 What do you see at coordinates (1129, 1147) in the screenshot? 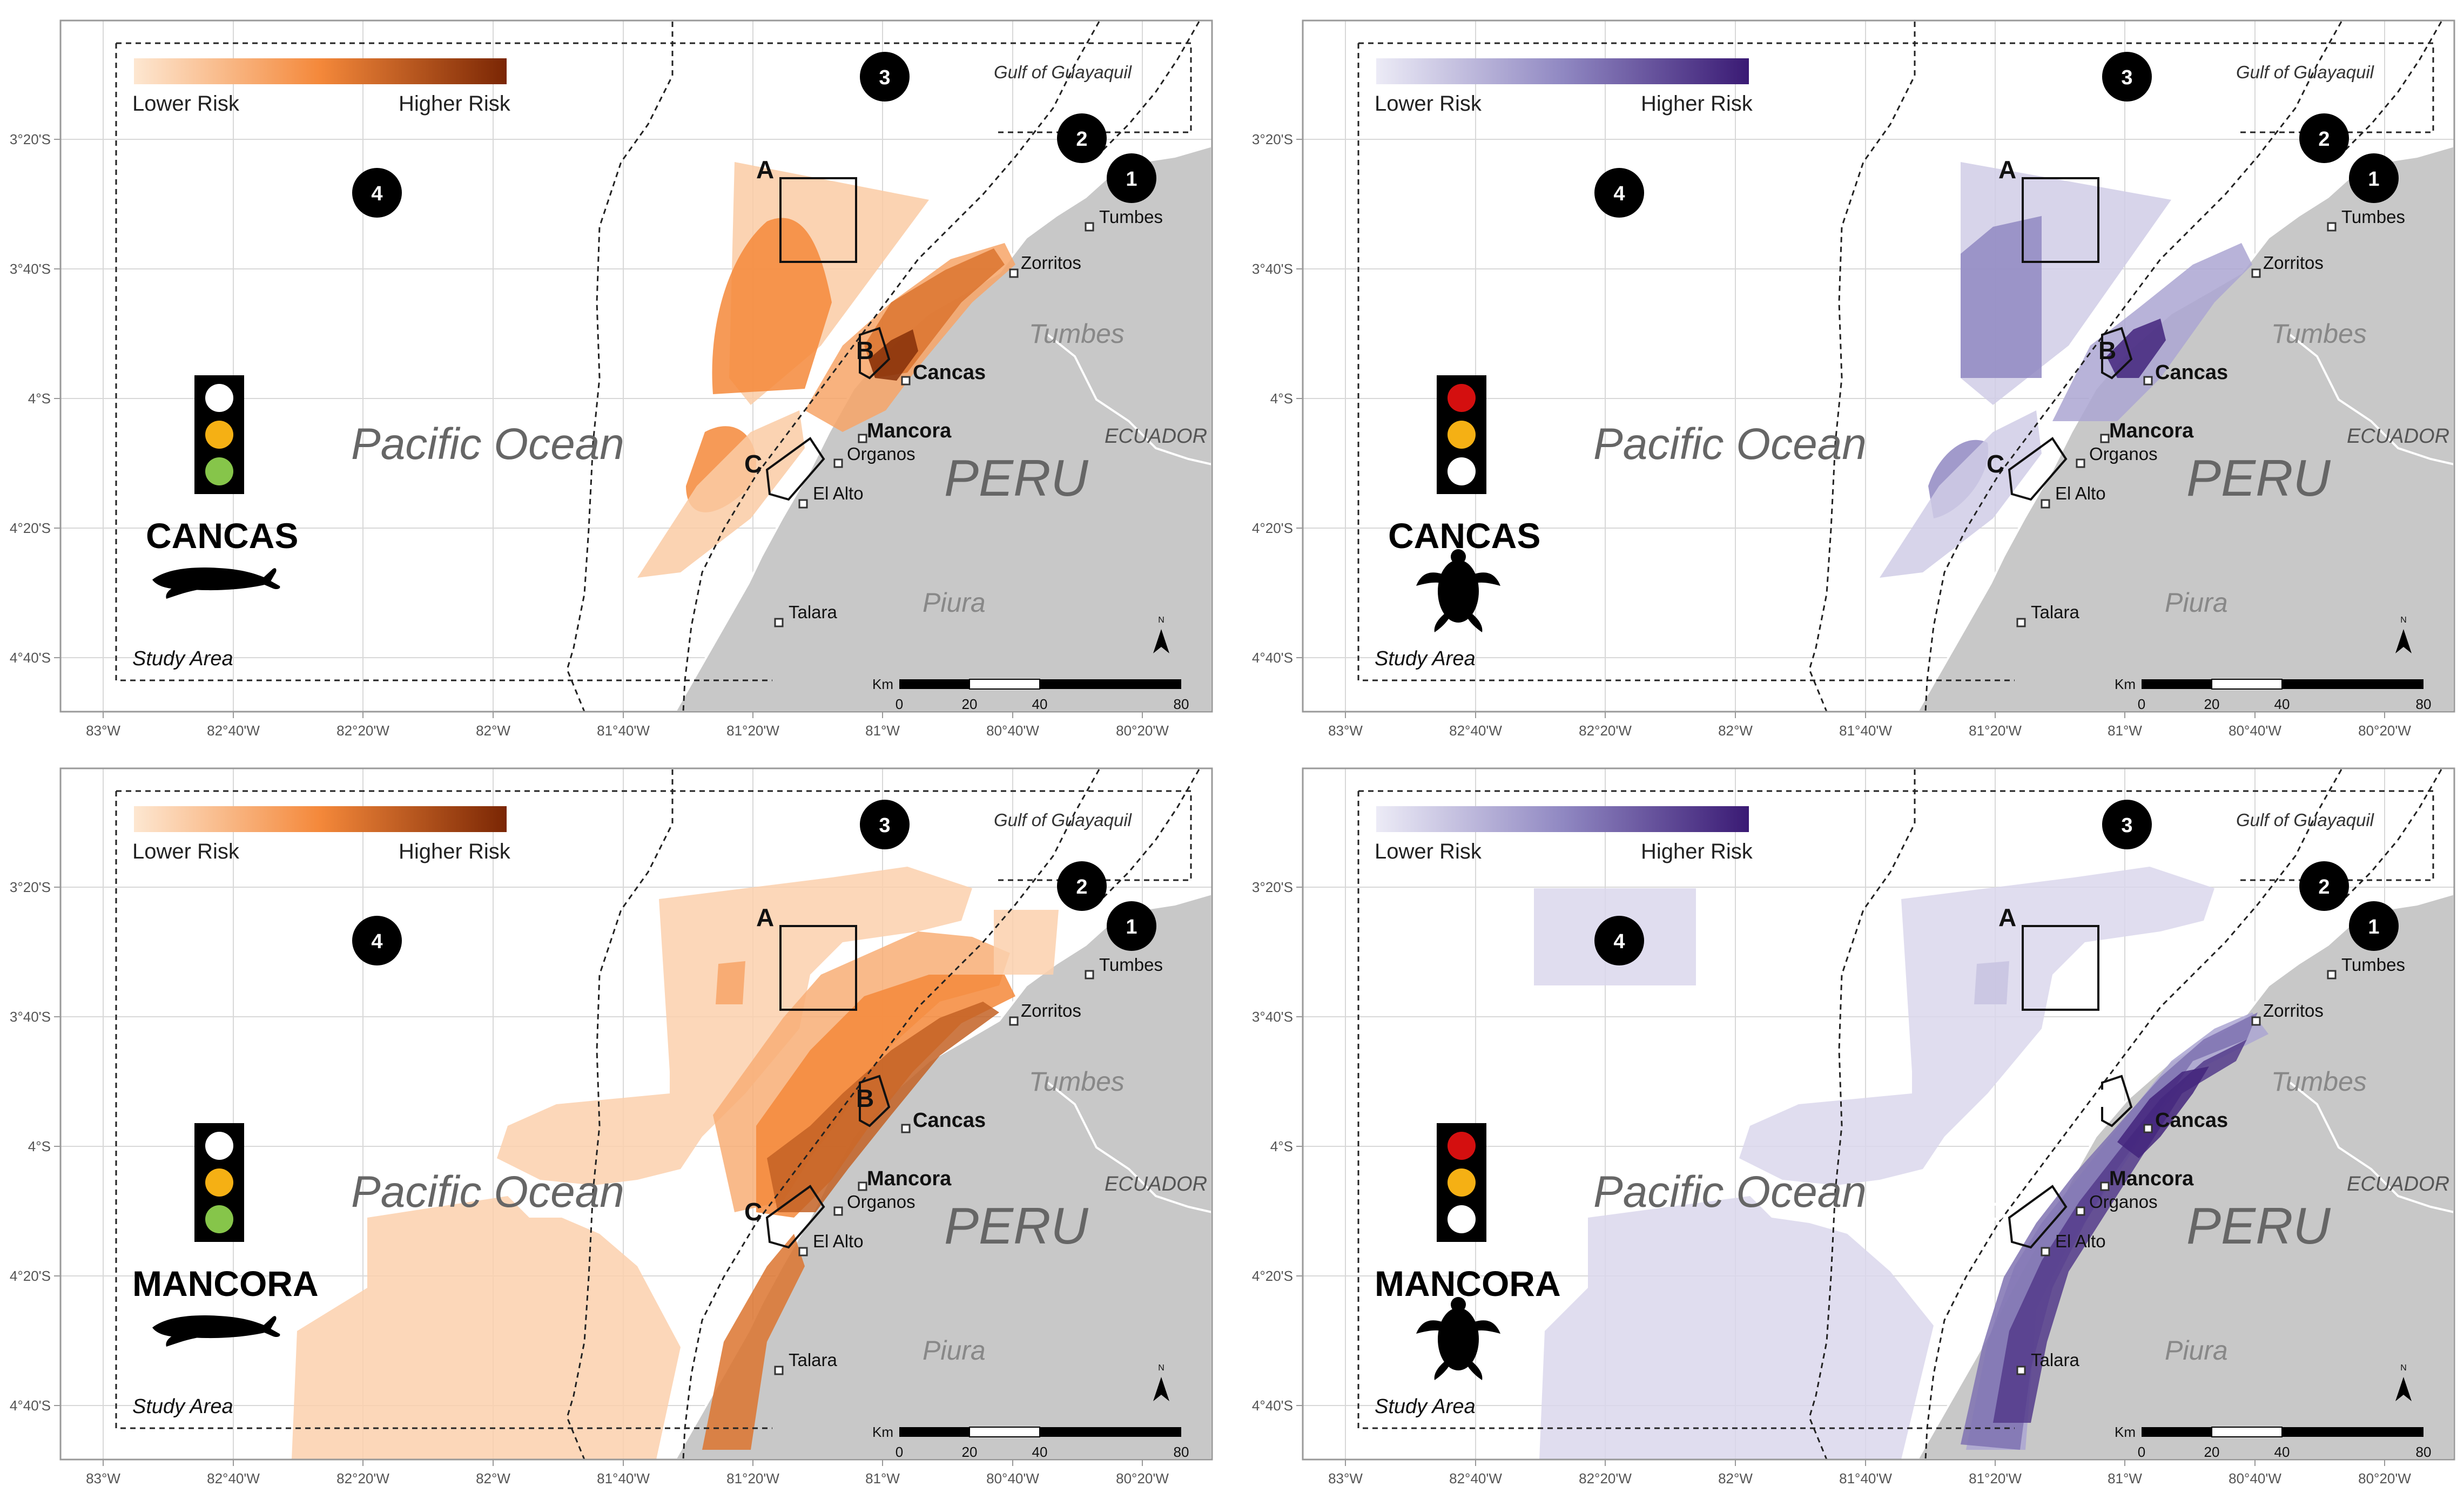
I see `country-border` at bounding box center [1129, 1147].